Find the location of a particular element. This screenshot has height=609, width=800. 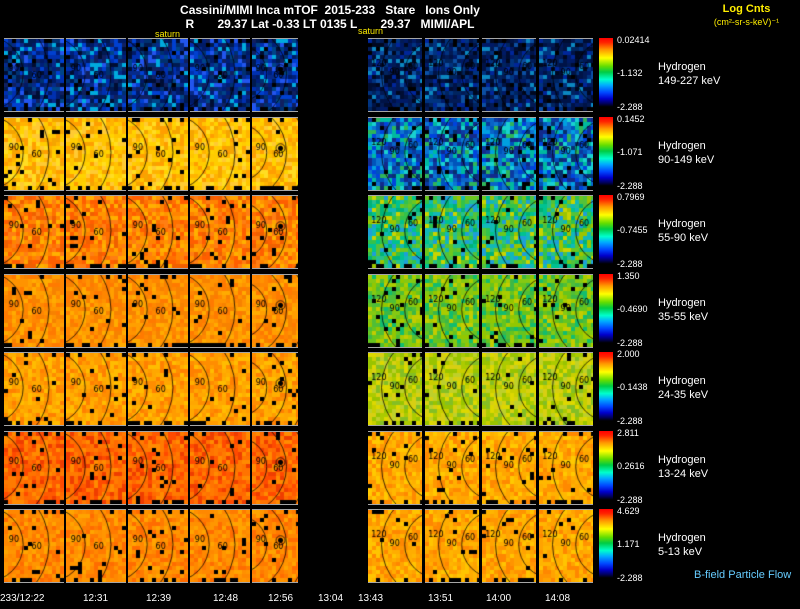

log-cnts-label: Log Cnts is located at coordinates (746, 9).